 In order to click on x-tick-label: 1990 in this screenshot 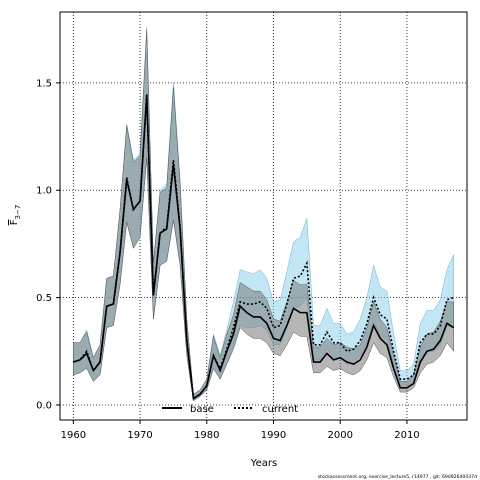, I will do `click(273, 435)`.